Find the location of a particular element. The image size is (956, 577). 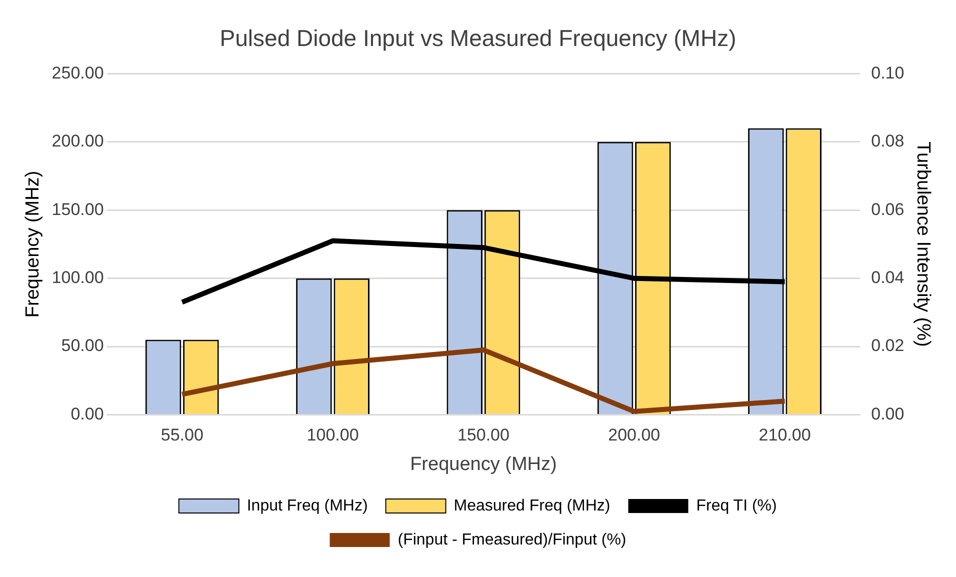

x-tick-label: 210.00 is located at coordinates (784, 435).